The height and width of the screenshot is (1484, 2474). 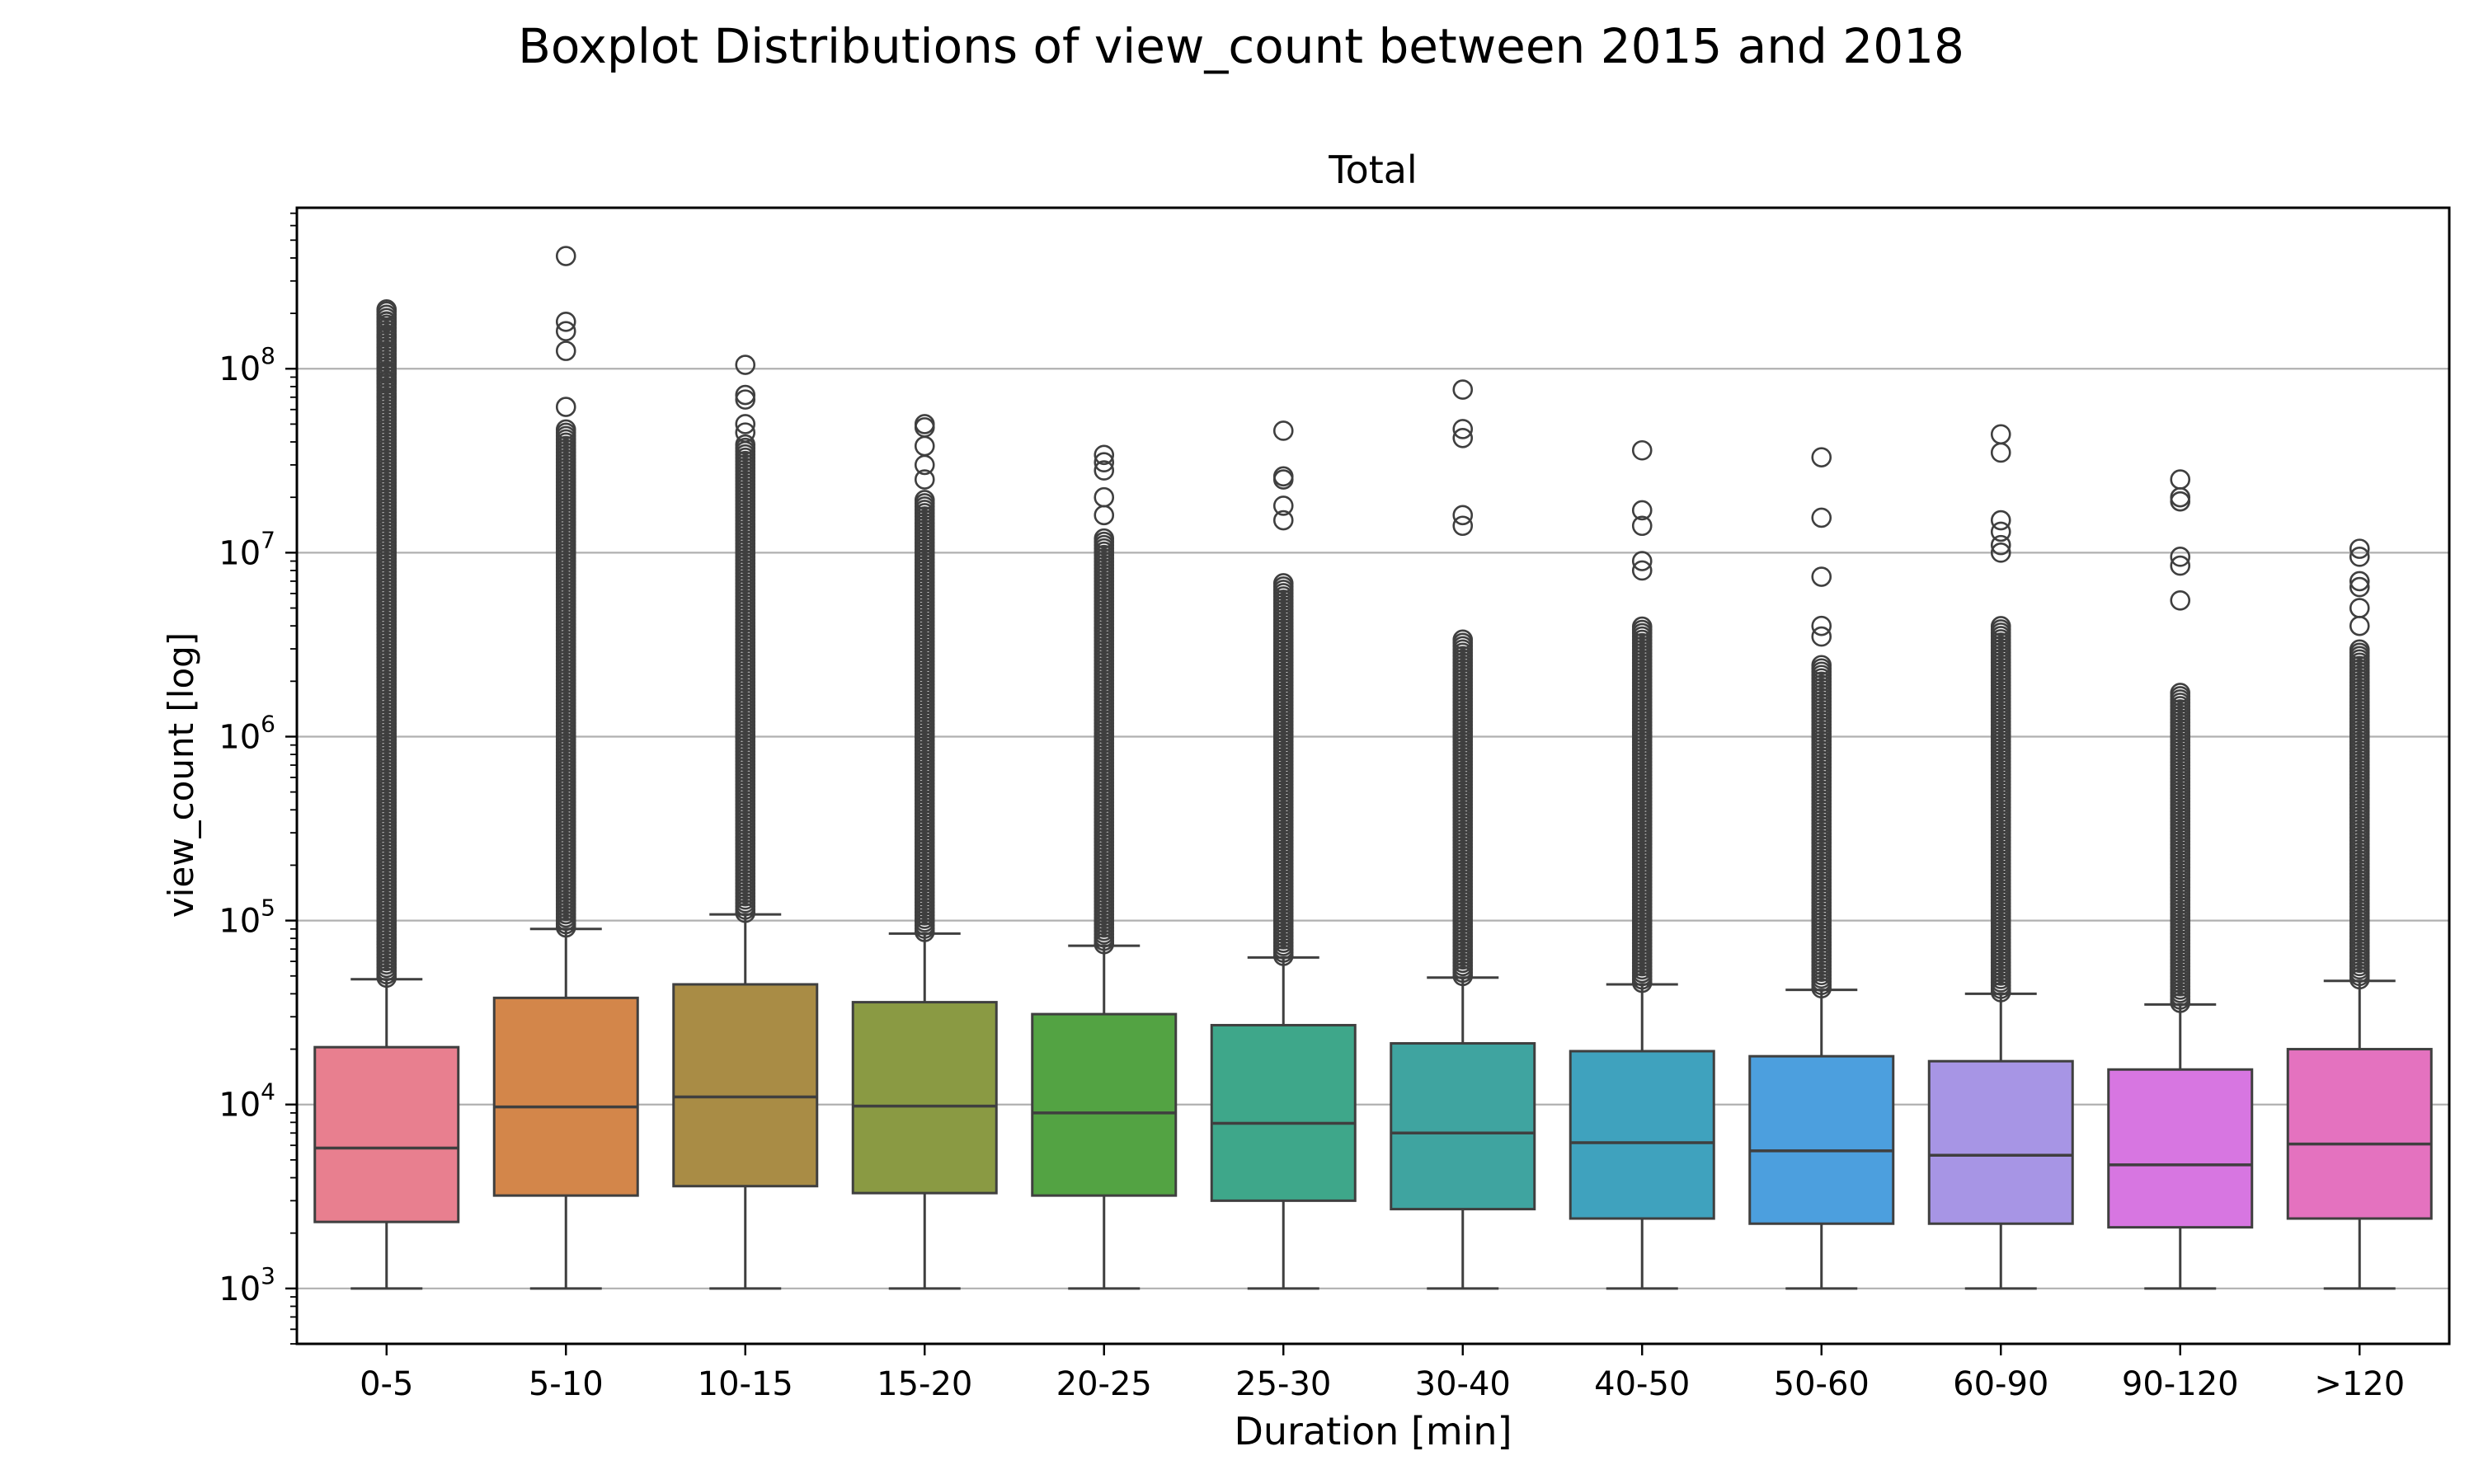 What do you see at coordinates (1104, 1384) in the screenshot?
I see `x-tick-label-4: 20-25` at bounding box center [1104, 1384].